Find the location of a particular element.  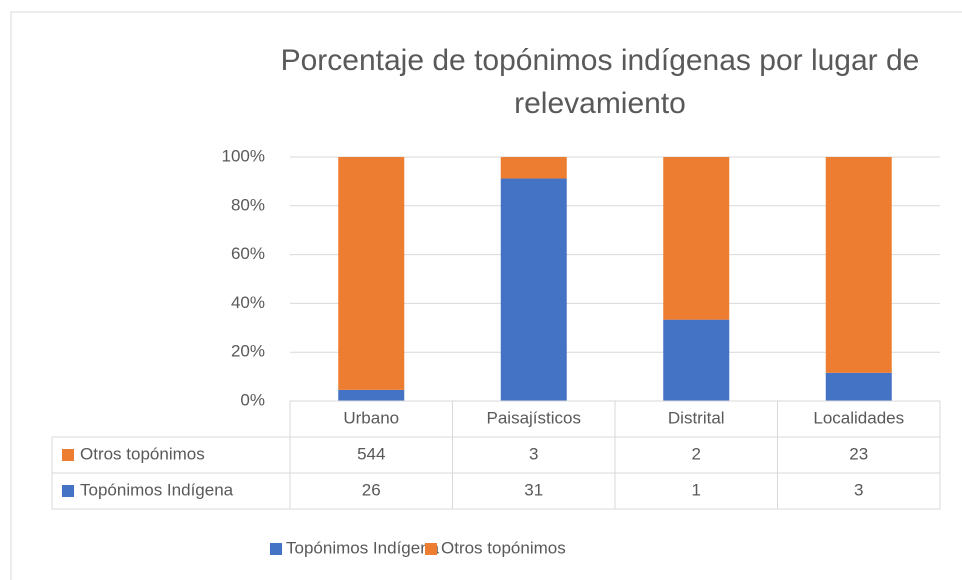

table-value: 544 is located at coordinates (371, 453).